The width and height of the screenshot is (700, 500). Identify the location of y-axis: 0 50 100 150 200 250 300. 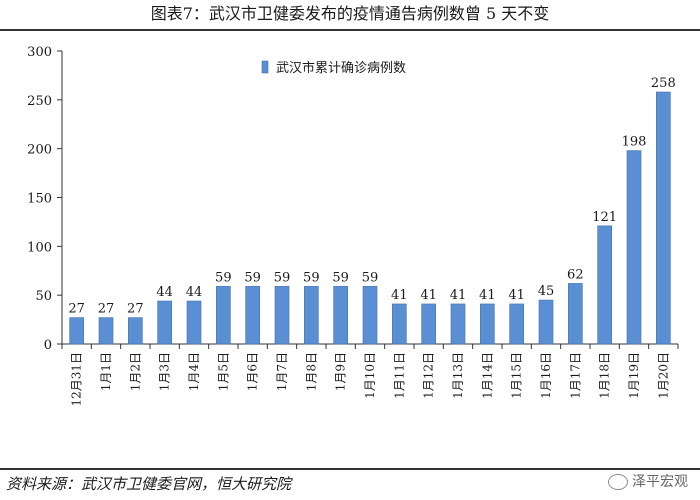
(45, 199).